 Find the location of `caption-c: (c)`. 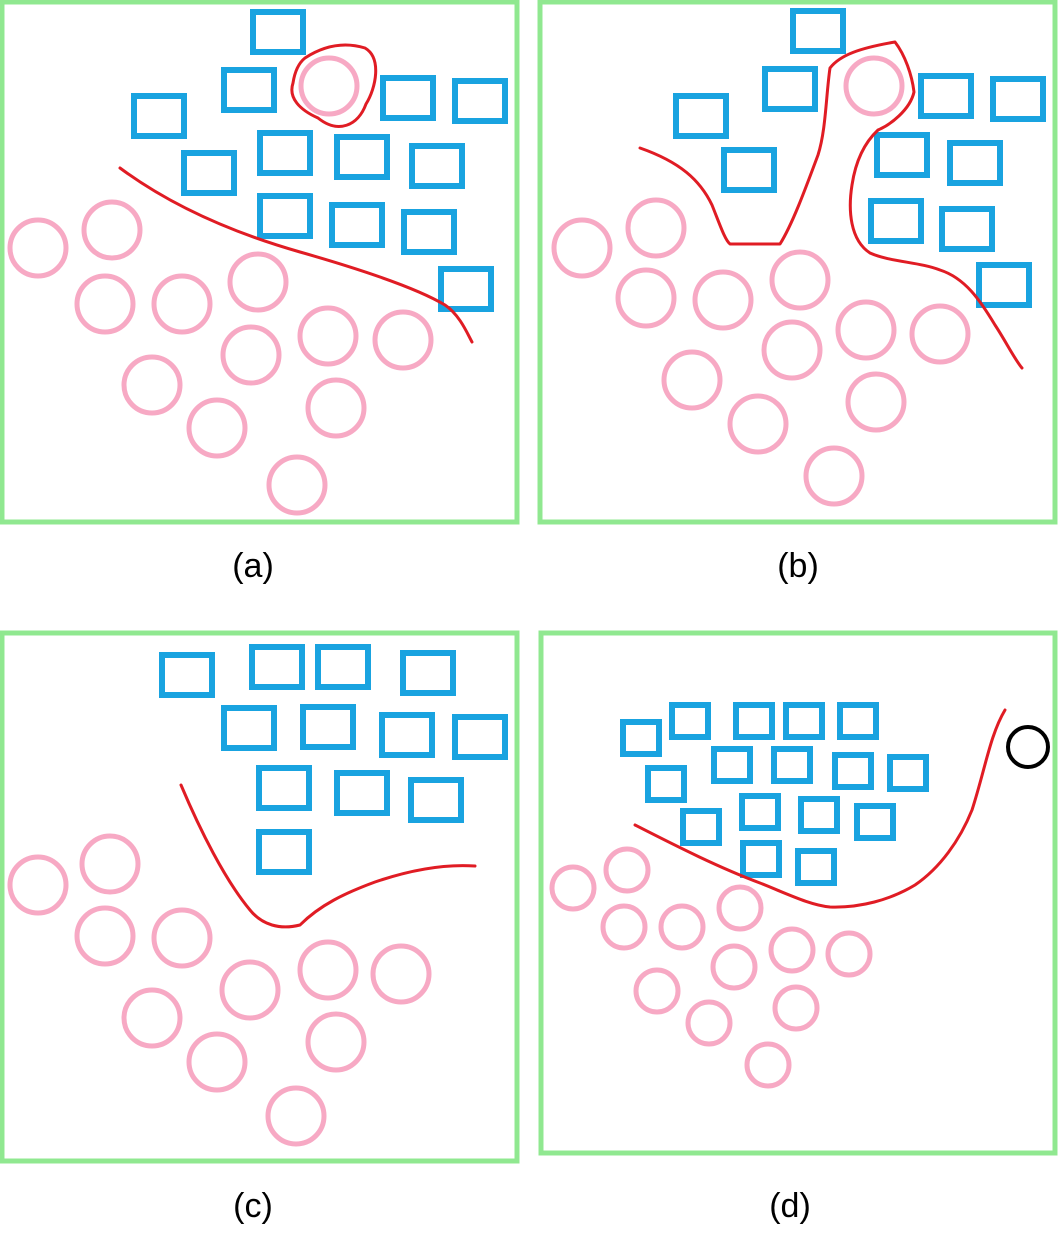

caption-c: (c) is located at coordinates (253, 1206).